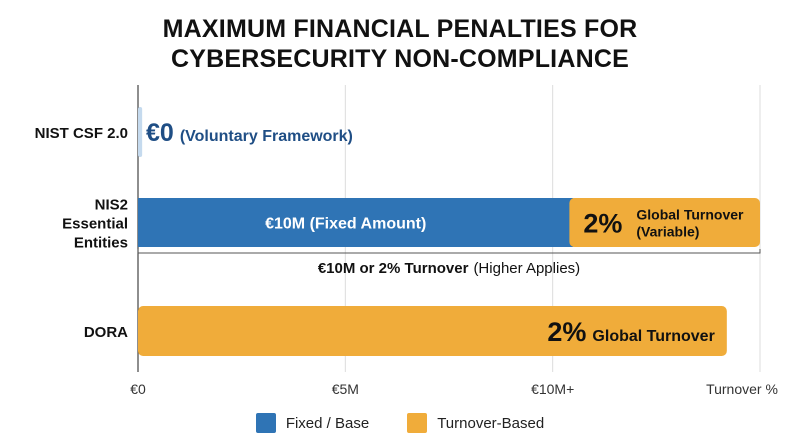 The height and width of the screenshot is (447, 800). Describe the element at coordinates (111, 205) in the screenshot. I see `category-label-1-line-0: NIS2` at that location.